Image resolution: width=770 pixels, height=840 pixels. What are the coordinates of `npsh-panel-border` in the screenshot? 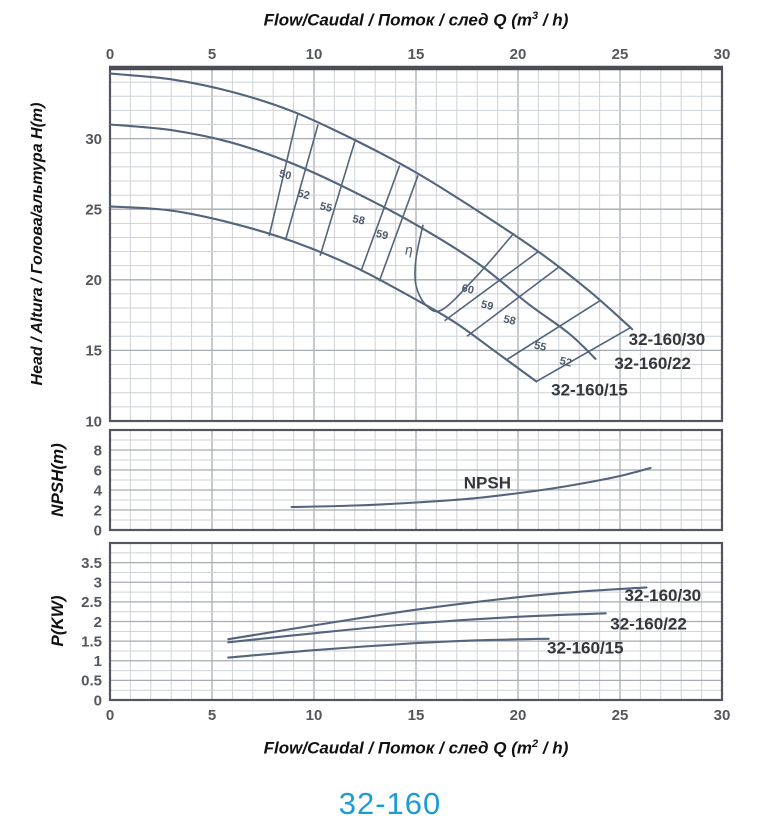 It's located at (416, 480).